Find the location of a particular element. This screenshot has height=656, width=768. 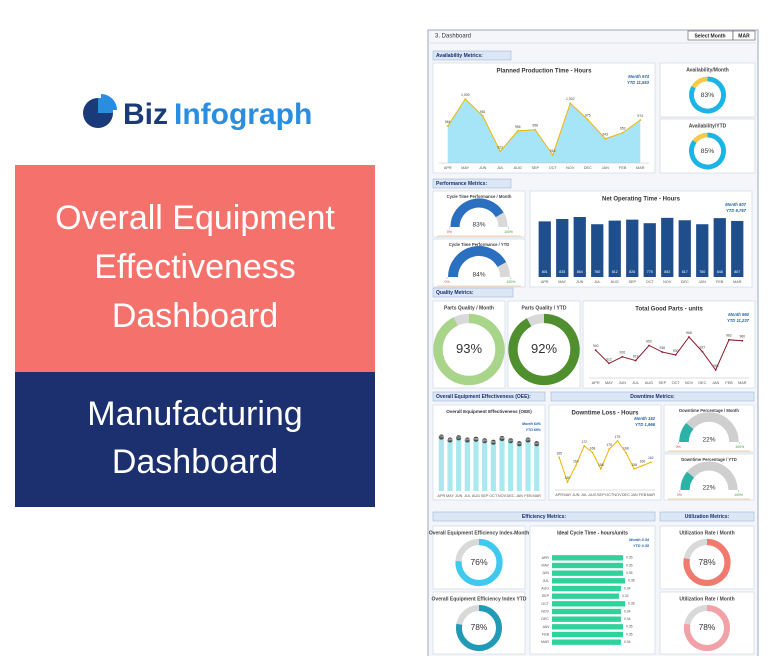

value-label: 71% is located at coordinates (502, 438).